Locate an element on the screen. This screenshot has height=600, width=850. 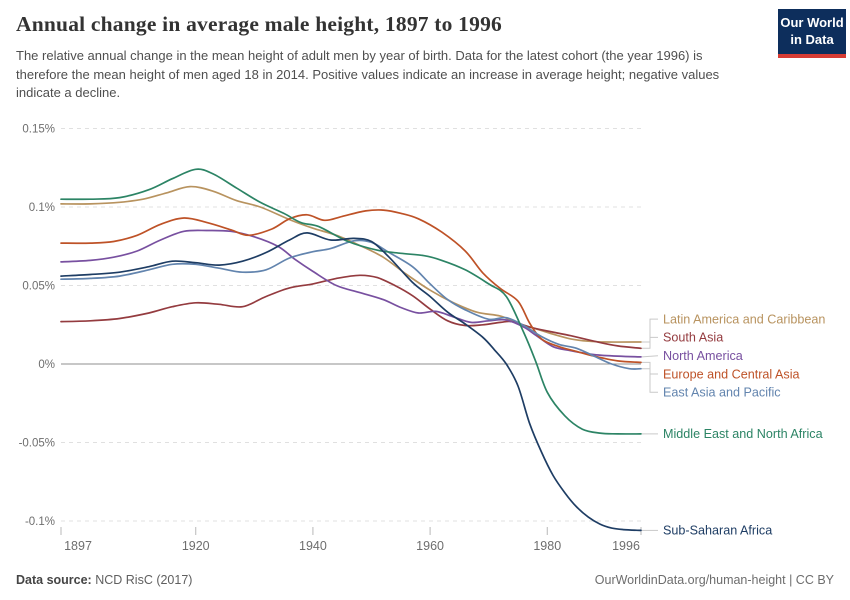
x-axis-tick-label: 1920 is located at coordinates (196, 546).